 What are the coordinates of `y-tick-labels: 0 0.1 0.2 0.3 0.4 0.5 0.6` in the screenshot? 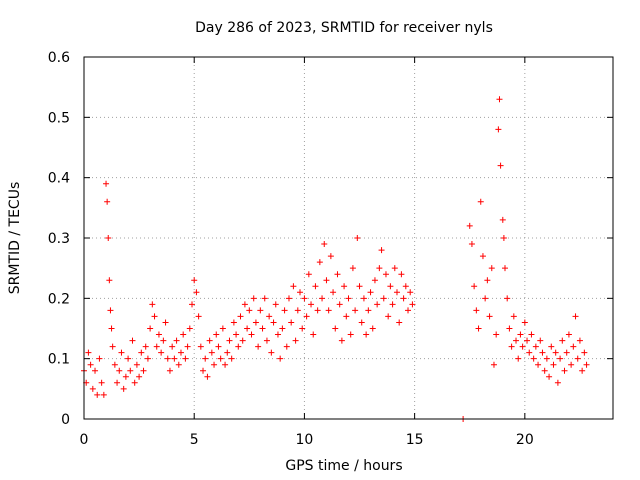 It's located at (59, 239).